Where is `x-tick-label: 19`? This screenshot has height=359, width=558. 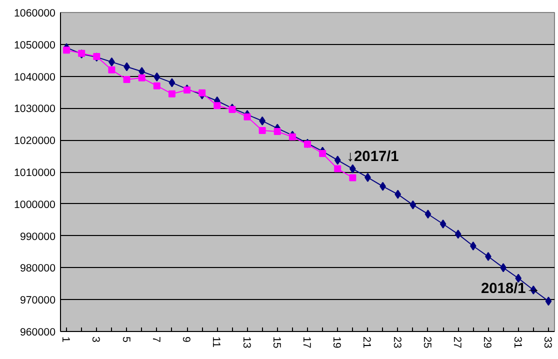
x-tick-label: 19 is located at coordinates (336, 342).